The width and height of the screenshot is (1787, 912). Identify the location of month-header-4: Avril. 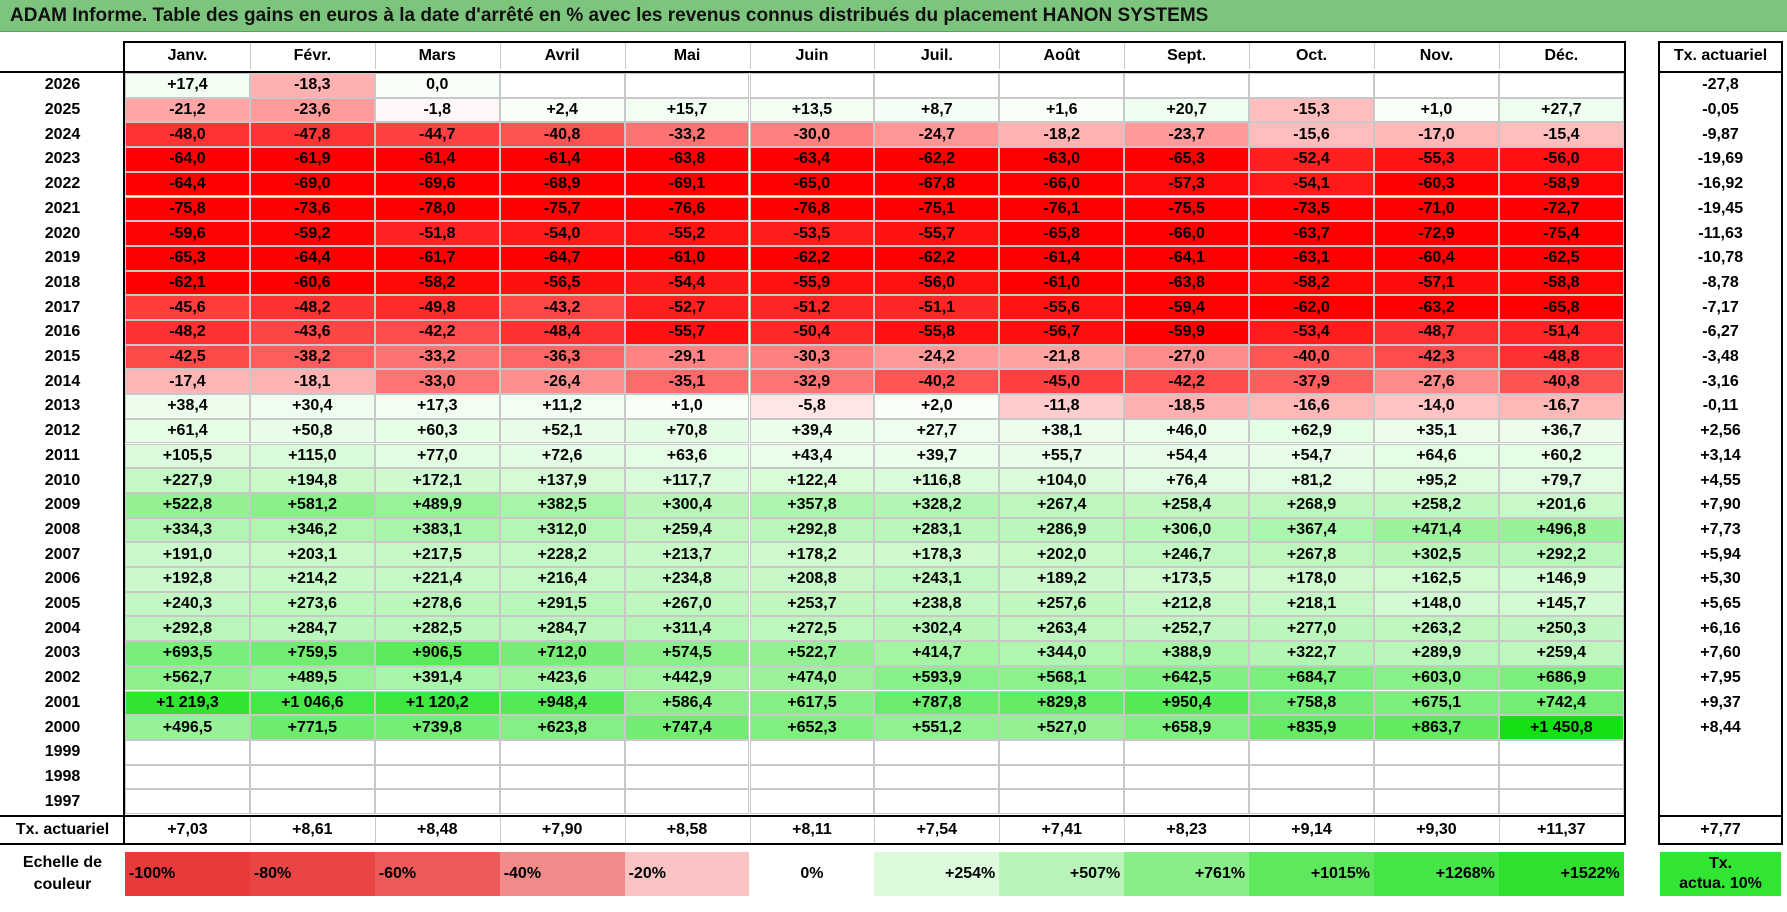
(562, 55).